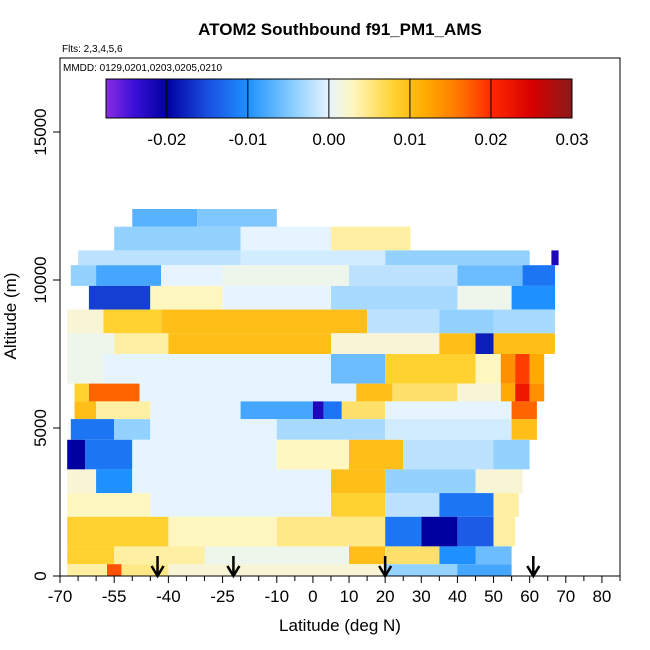  Describe the element at coordinates (40, 131) in the screenshot. I see `y-tick-label: 15000` at that location.